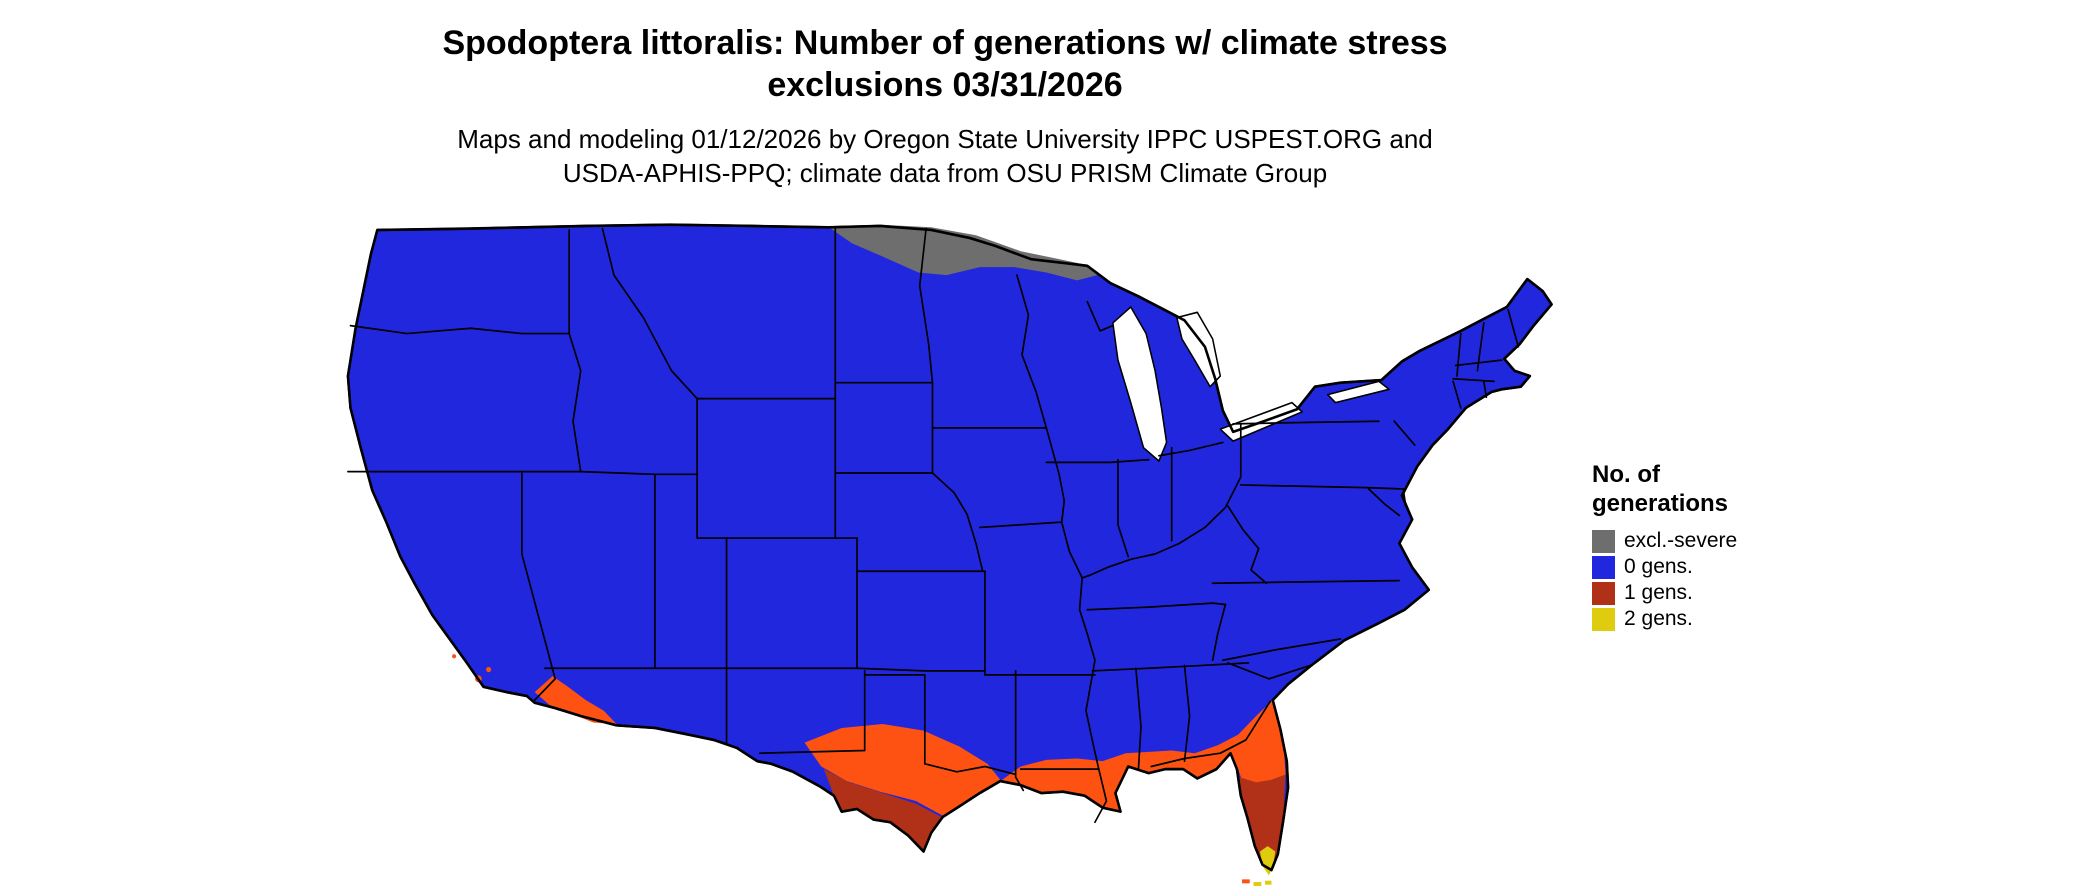 This screenshot has width=2100, height=892. Describe the element at coordinates (1722, 567) in the screenshot. I see `legend-item-0-gens: 0 gens.` at that location.